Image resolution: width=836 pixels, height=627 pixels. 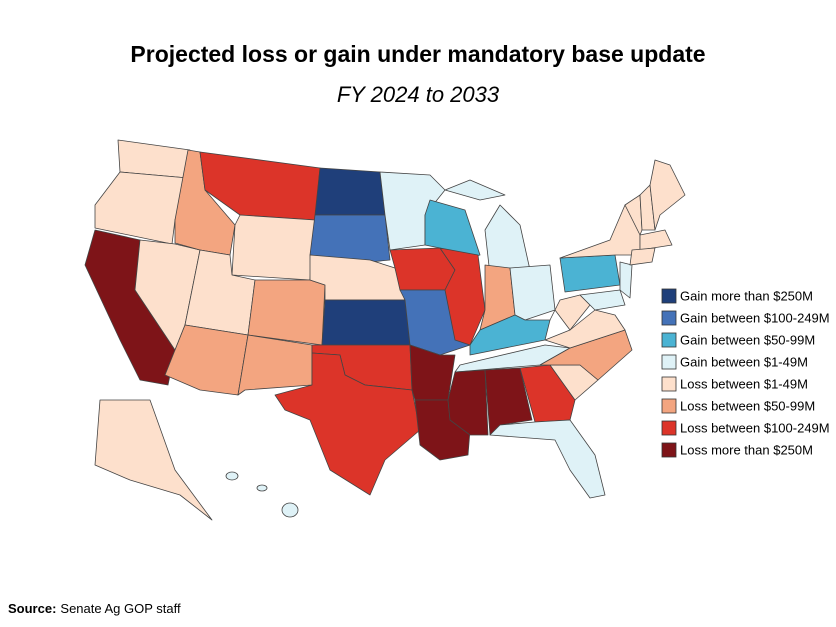 What do you see at coordinates (120, 608) in the screenshot?
I see `source-text: Senate Ag GOP staff` at bounding box center [120, 608].